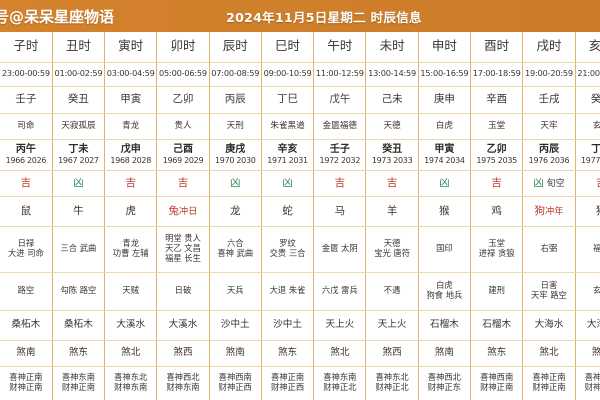 This screenshot has width=600, height=400. What do you see at coordinates (445, 47) in the screenshot?
I see `hour-name-cell: 申时` at bounding box center [445, 47].